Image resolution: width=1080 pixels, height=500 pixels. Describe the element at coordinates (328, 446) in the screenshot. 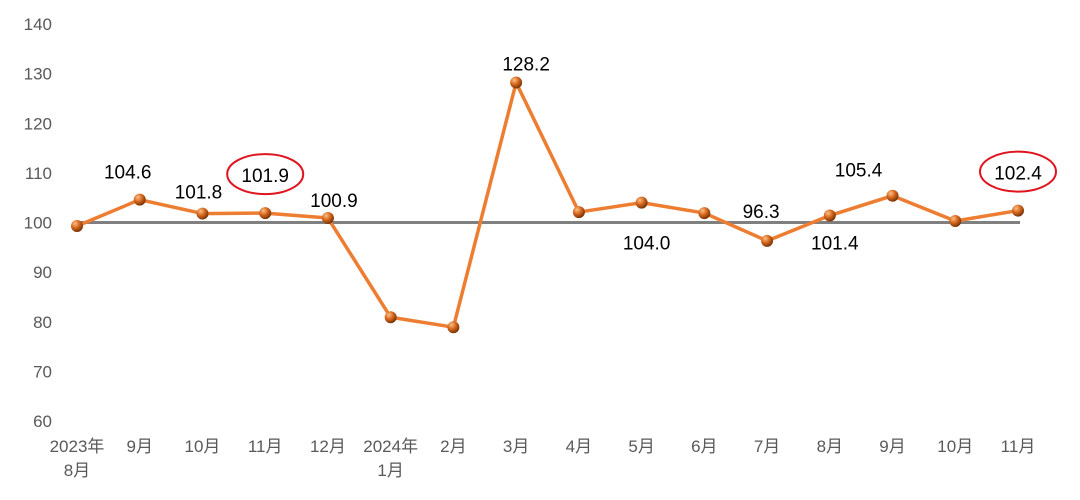

I see `x-tick-label: 12月` at that location.